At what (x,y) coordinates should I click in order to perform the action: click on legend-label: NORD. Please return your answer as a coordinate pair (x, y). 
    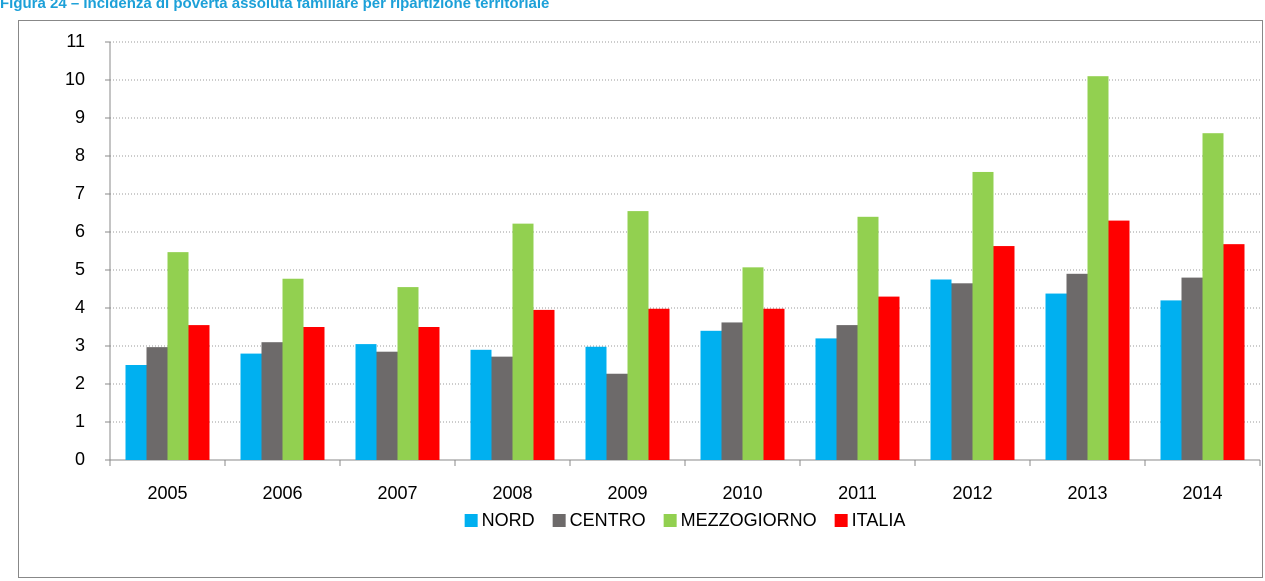
    Looking at the image, I should click on (508, 520).